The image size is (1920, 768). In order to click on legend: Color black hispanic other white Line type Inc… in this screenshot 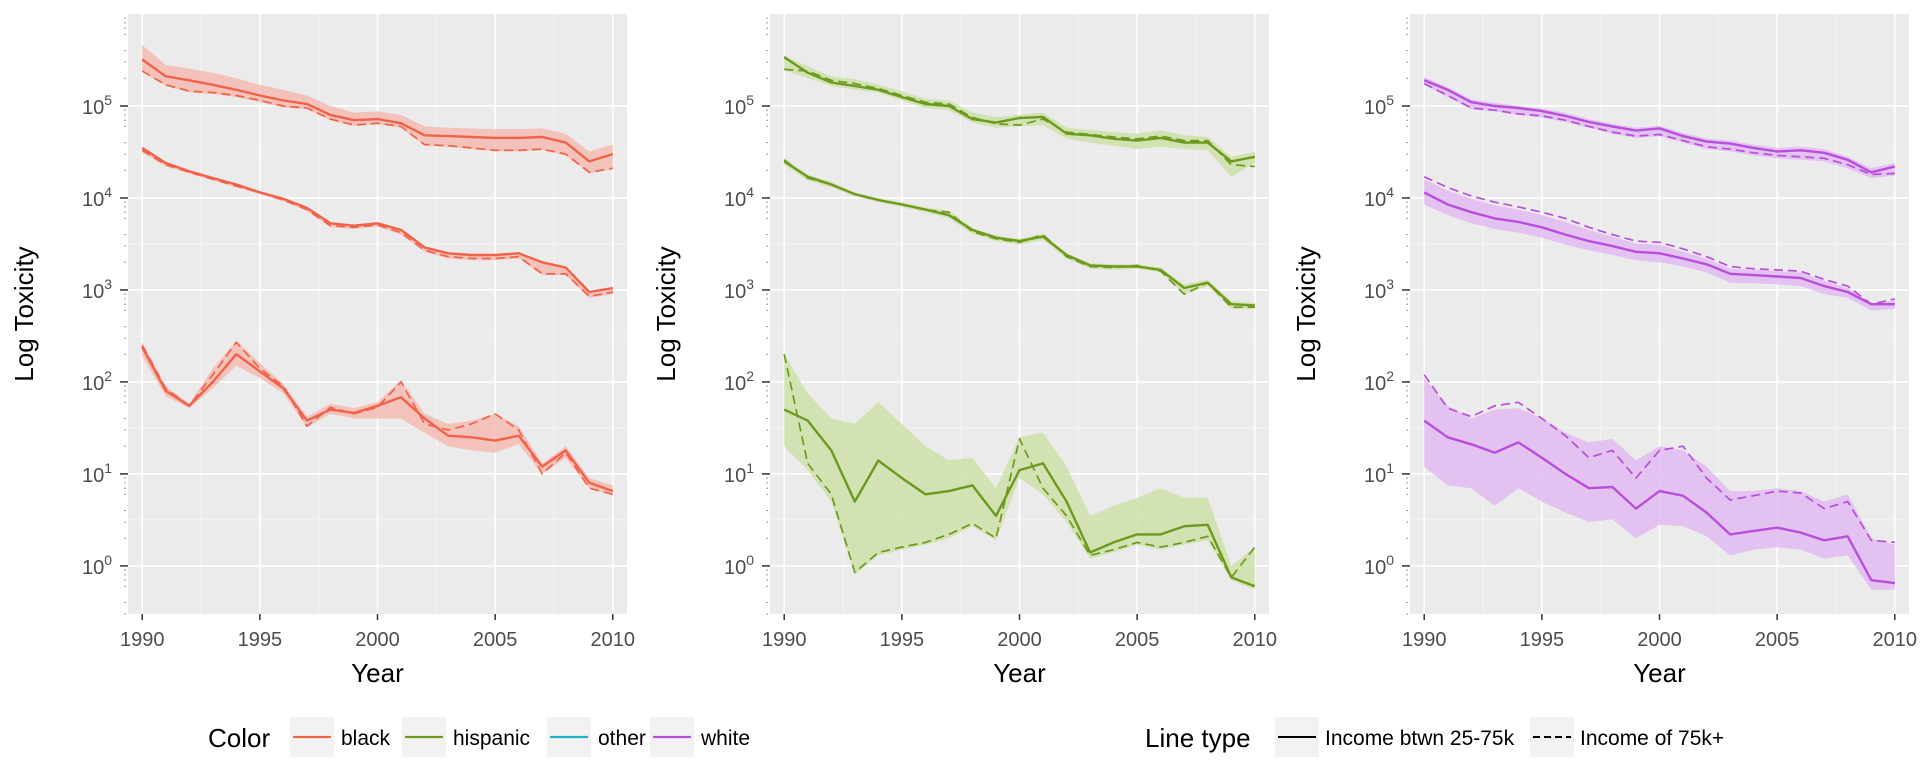, I will do `click(966, 737)`.